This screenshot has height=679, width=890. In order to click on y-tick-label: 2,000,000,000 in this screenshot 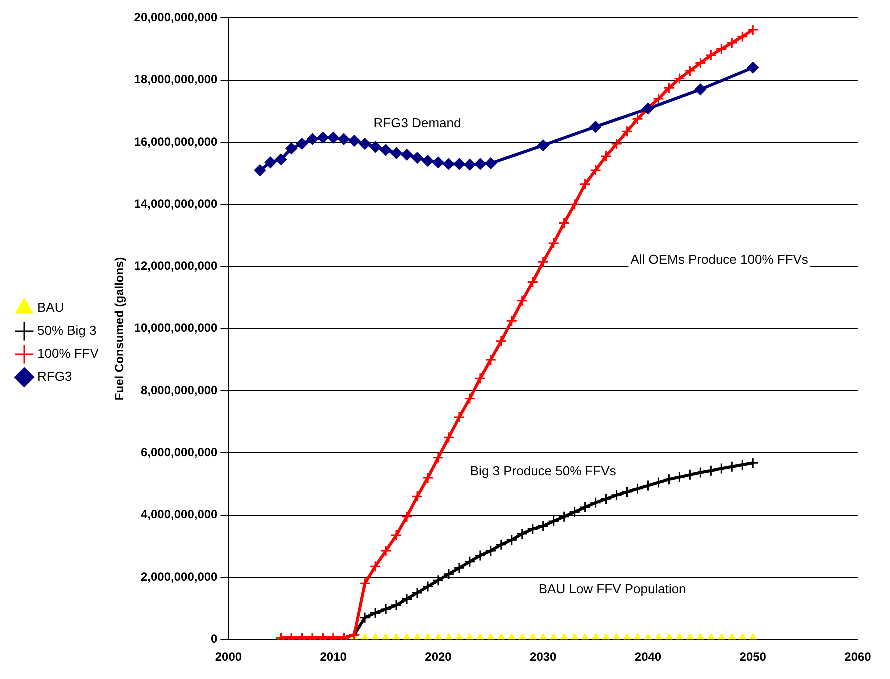, I will do `click(179, 577)`.